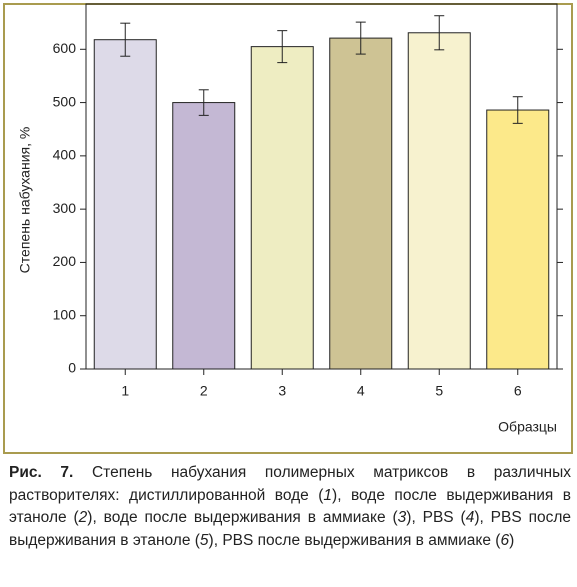 The image size is (577, 587). What do you see at coordinates (282, 391) in the screenshot?
I see `x-tick-label: 3` at bounding box center [282, 391].